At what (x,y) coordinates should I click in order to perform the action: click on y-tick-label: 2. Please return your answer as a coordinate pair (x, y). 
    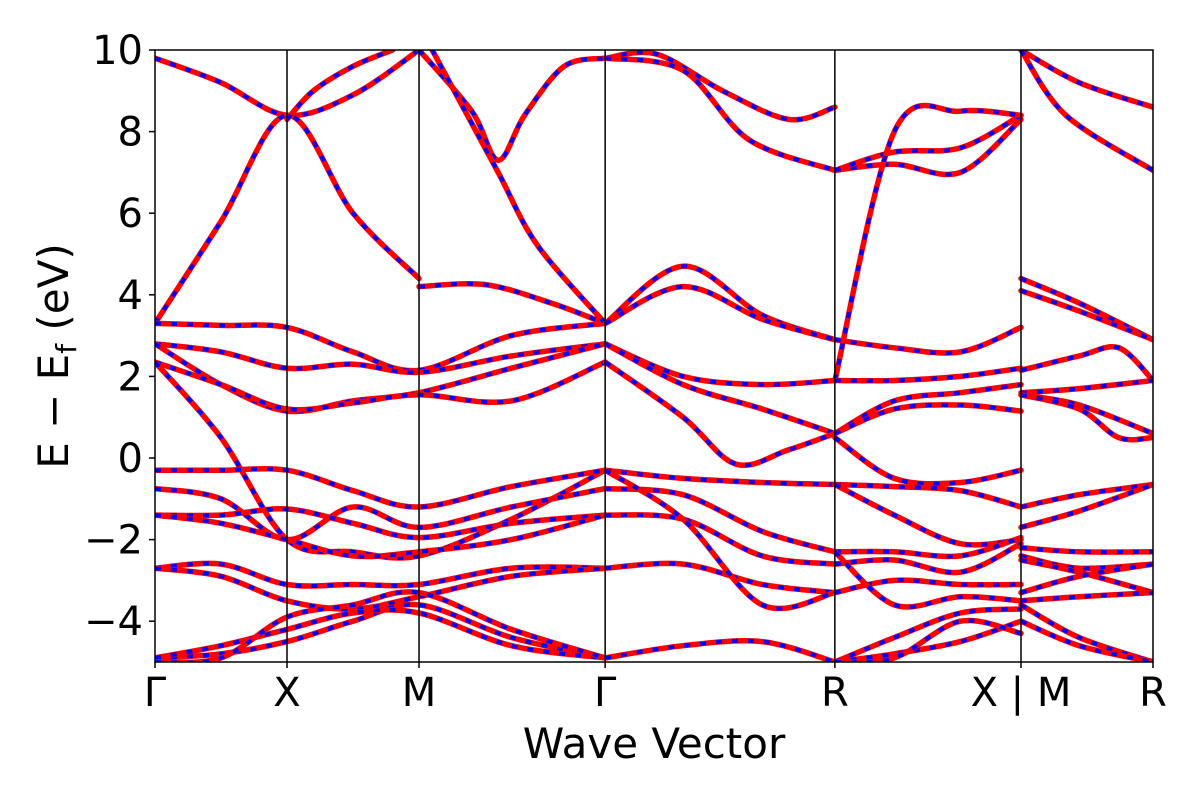
    Looking at the image, I should click on (130, 377).